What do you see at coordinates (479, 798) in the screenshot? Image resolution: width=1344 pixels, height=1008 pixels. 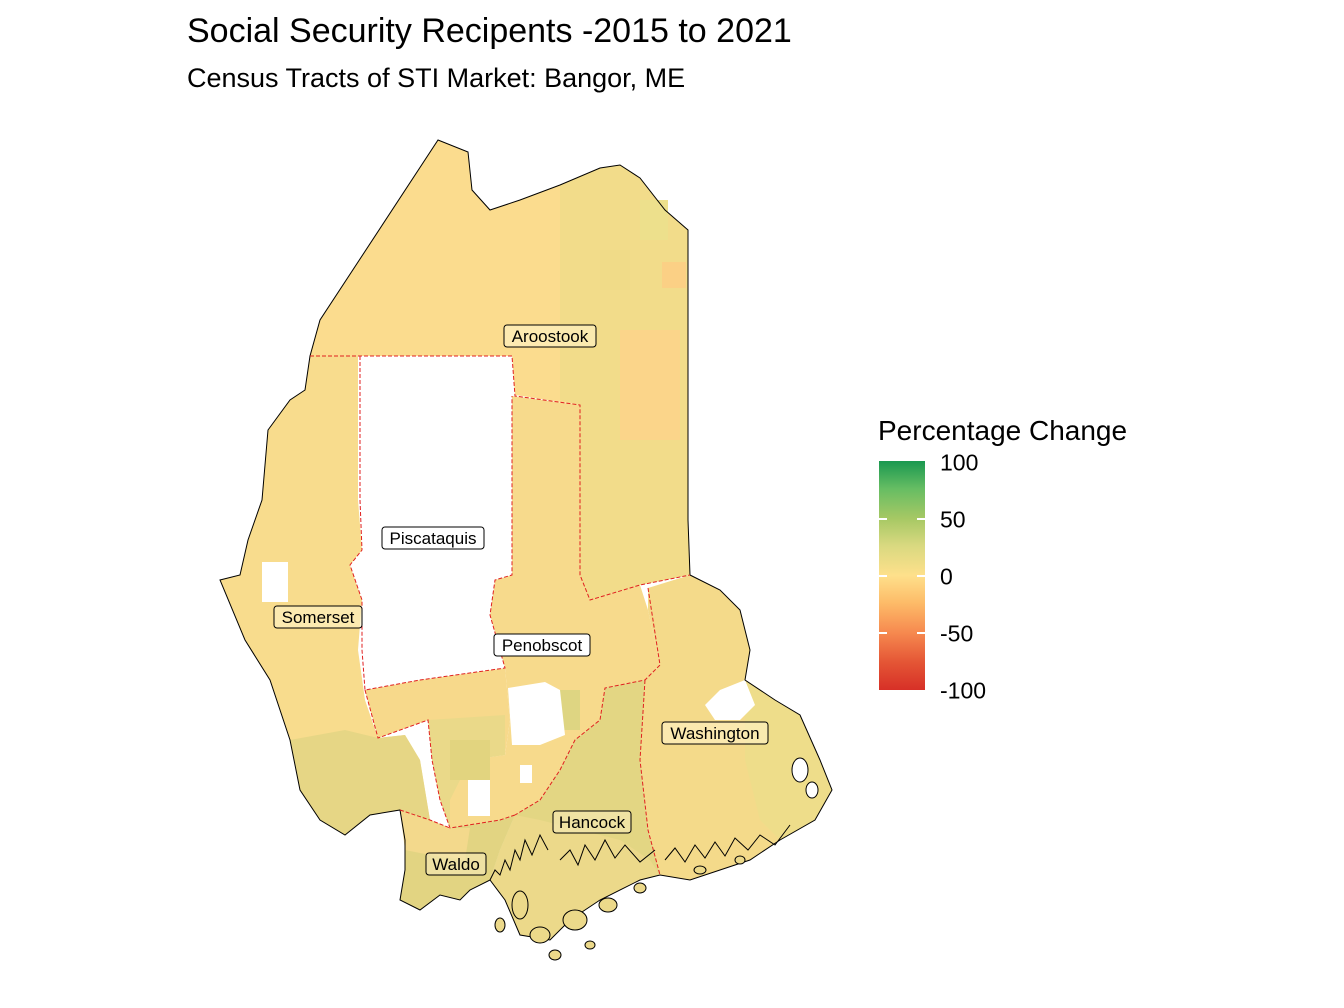 I see `penobscot-blank-b` at bounding box center [479, 798].